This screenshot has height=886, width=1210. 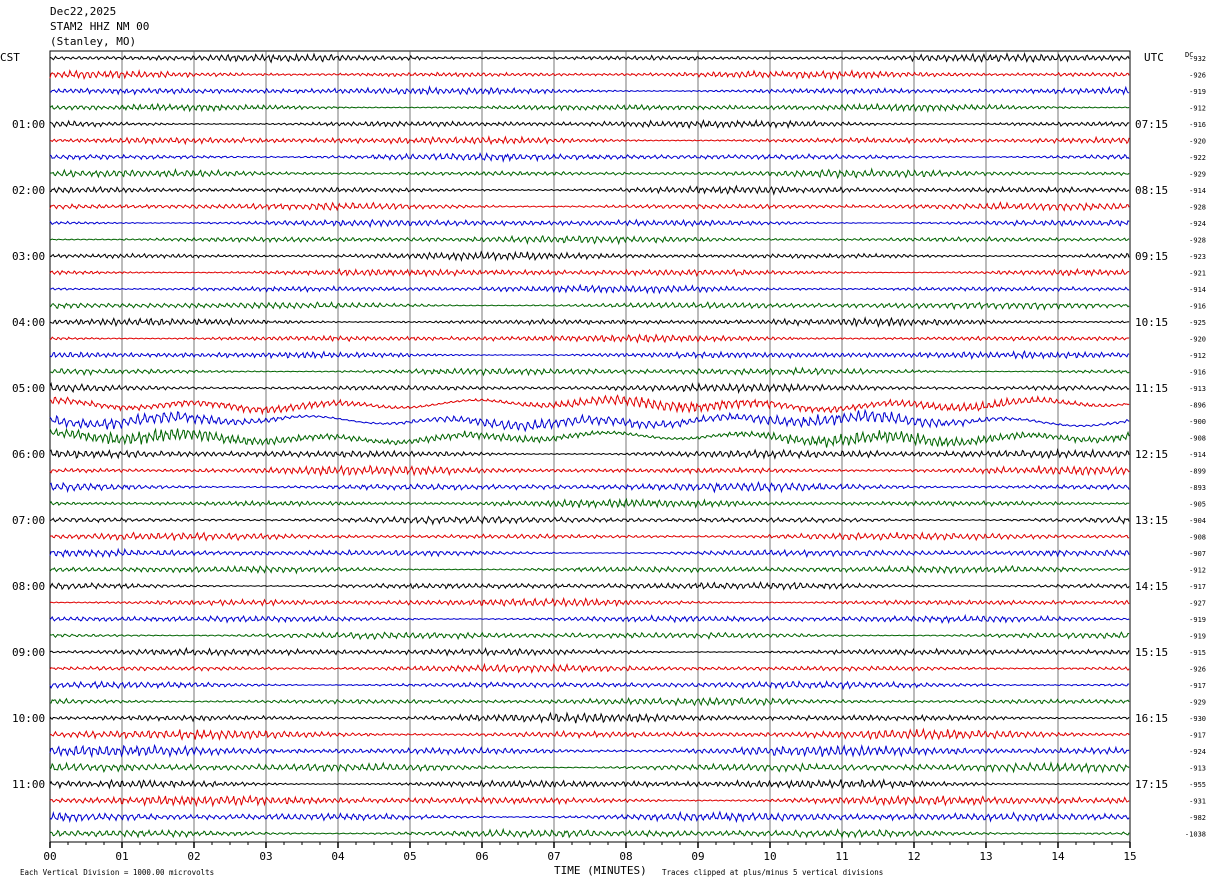 What do you see at coordinates (1197, 158) in the screenshot?
I see `dc-offset-label: -922` at bounding box center [1197, 158].